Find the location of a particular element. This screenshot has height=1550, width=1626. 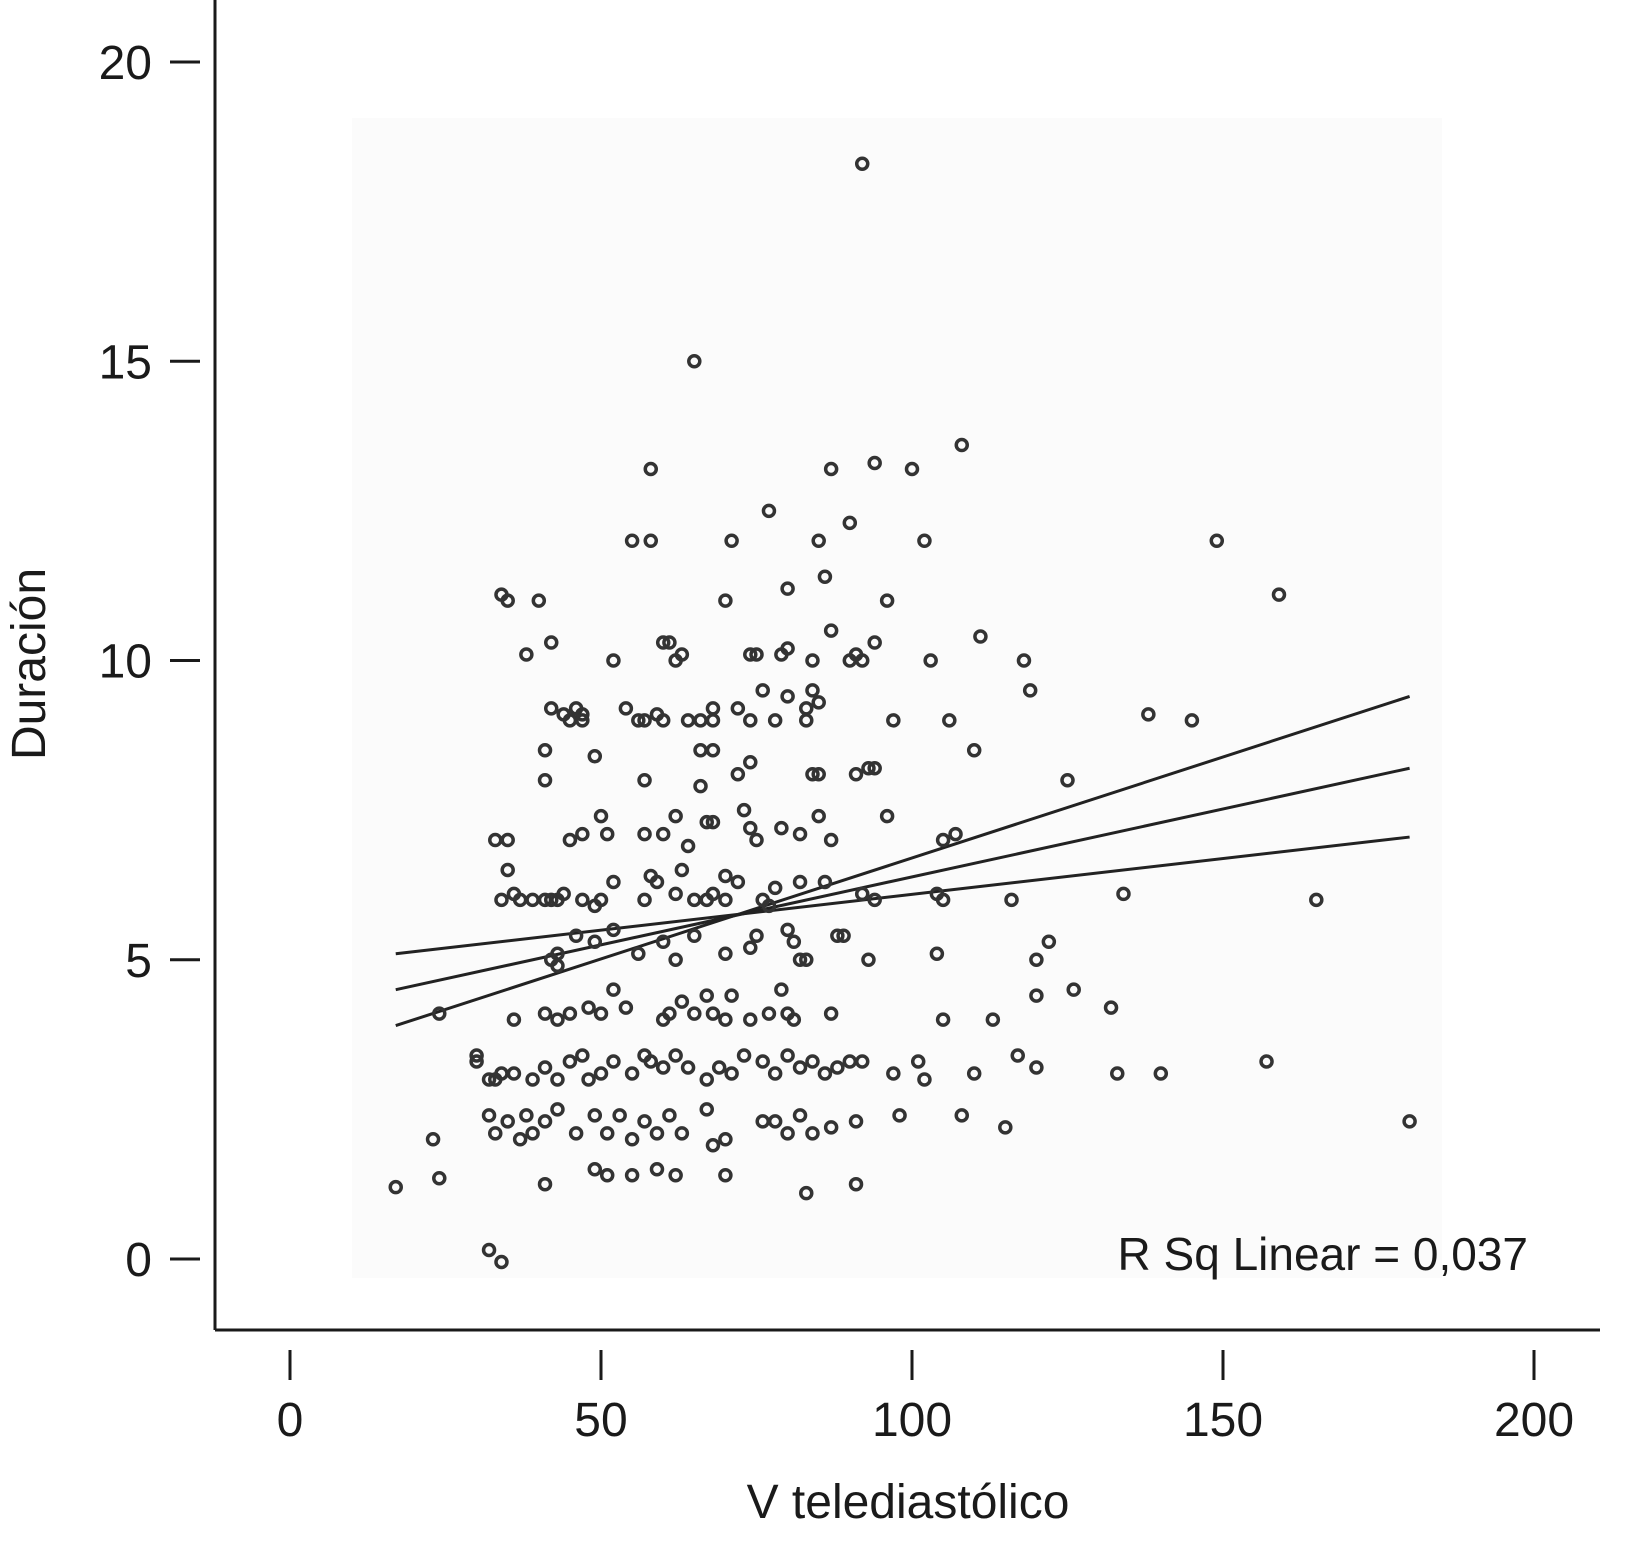

y-tick-label: 0 is located at coordinates (138, 1260).